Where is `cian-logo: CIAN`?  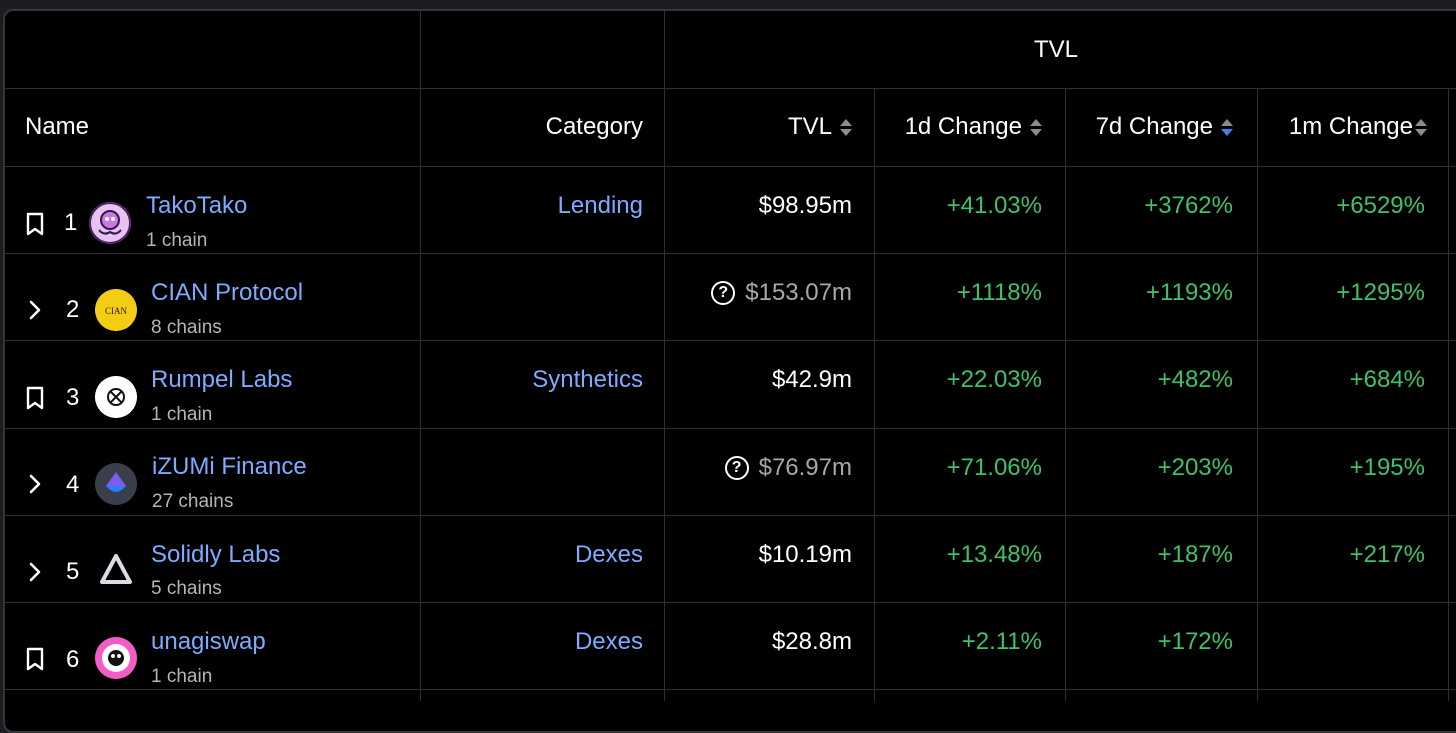 cian-logo: CIAN is located at coordinates (116, 310).